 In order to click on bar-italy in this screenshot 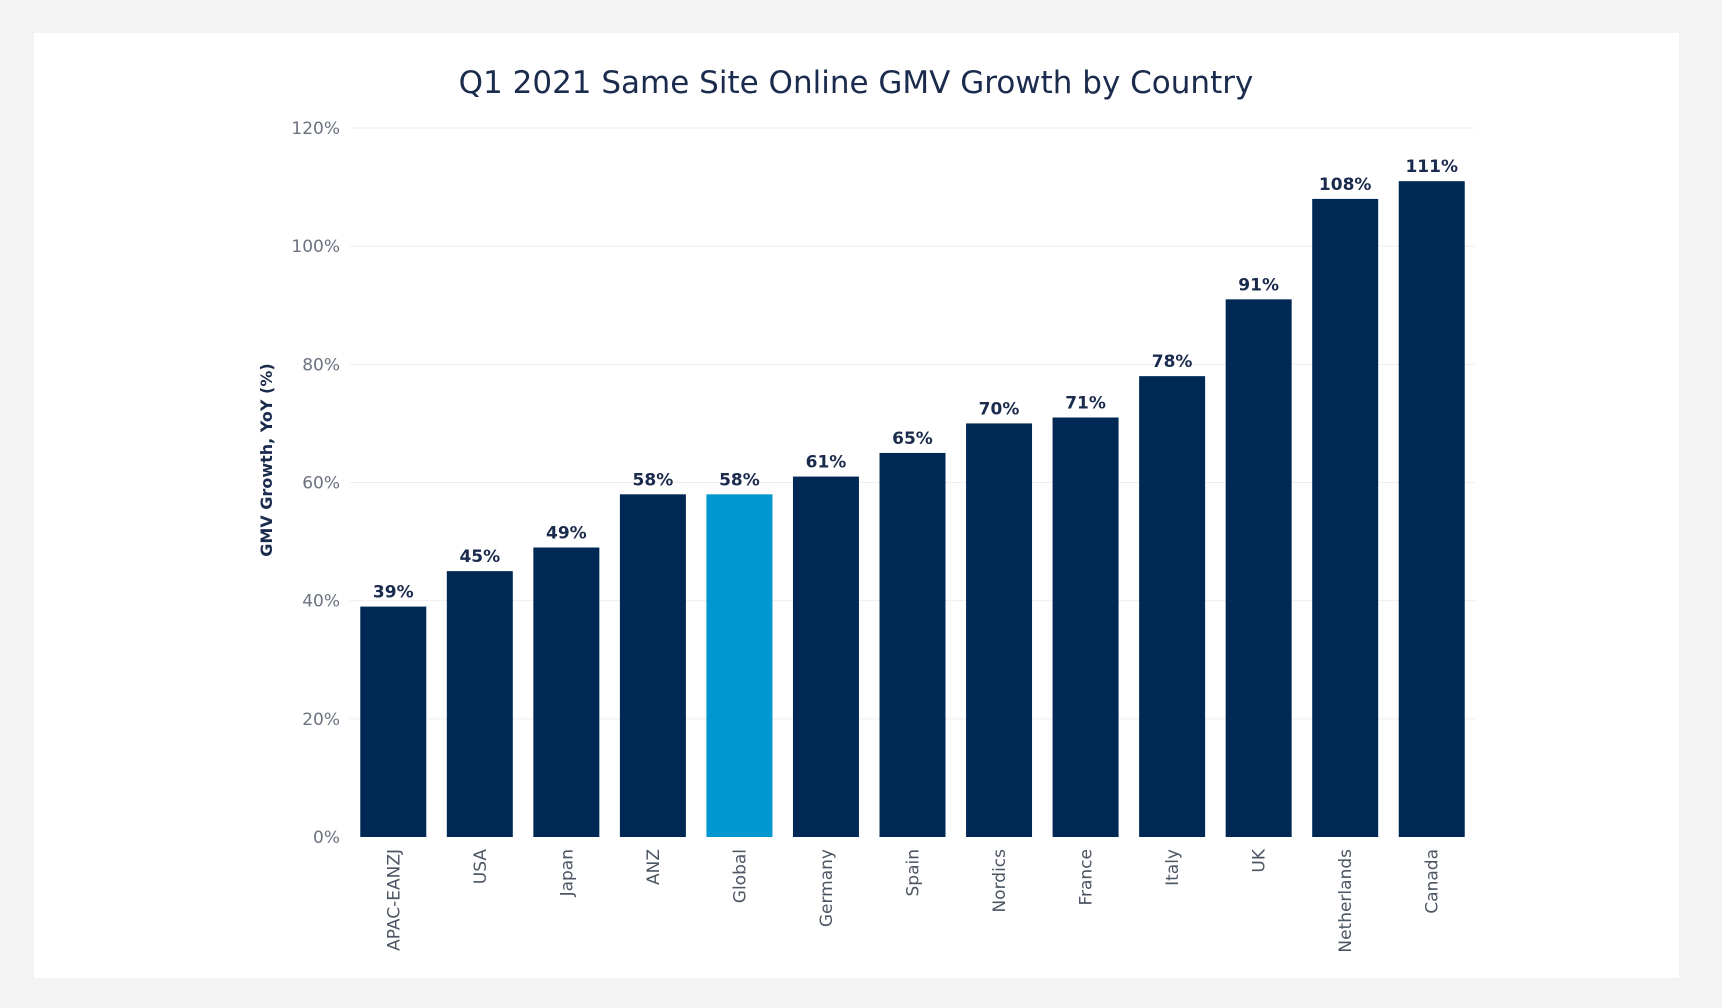, I will do `click(1172, 606)`.